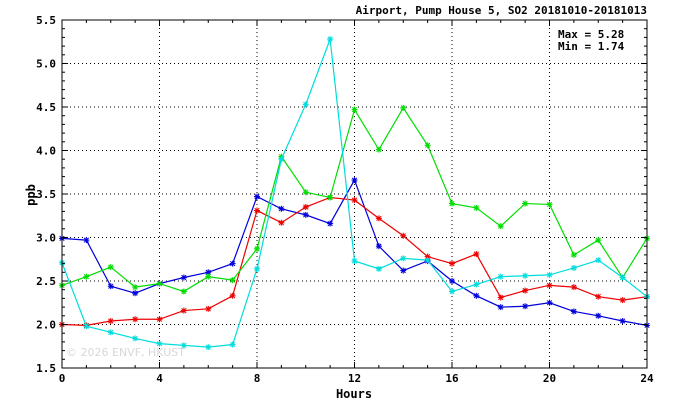 The image size is (674, 409). Describe the element at coordinates (31, 195) in the screenshot. I see `y-axis-label: ppb` at that location.